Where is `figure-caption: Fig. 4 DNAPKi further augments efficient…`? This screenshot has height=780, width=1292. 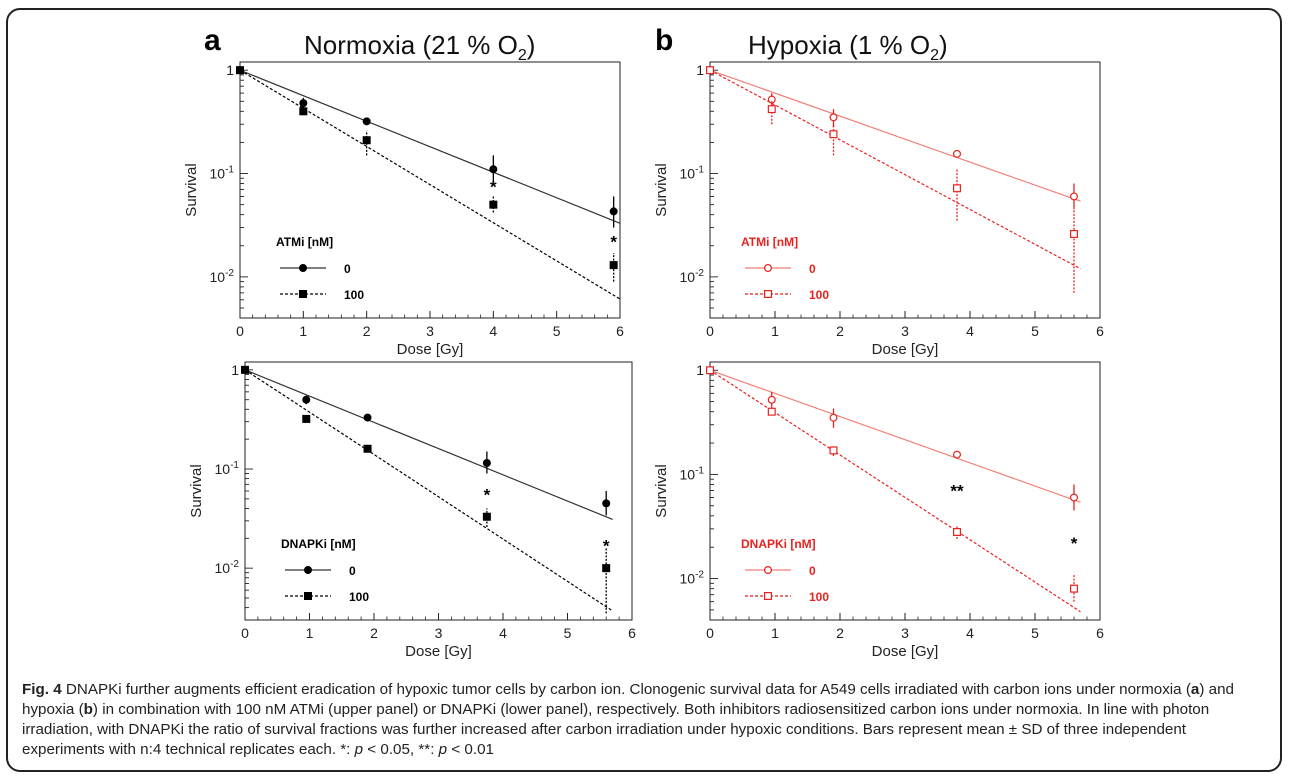 figure-caption: Fig. 4 DNAPKi further augments efficient… is located at coordinates (628, 719).